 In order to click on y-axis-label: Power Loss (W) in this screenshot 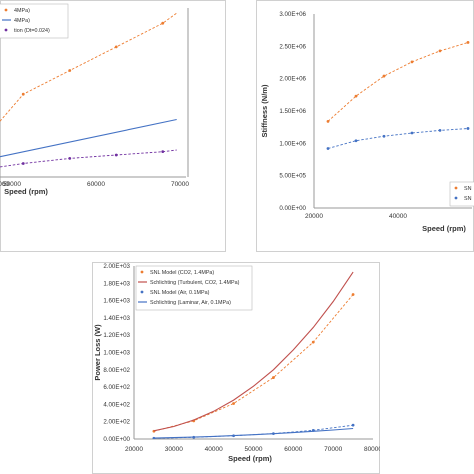, I will do `click(97, 352)`.